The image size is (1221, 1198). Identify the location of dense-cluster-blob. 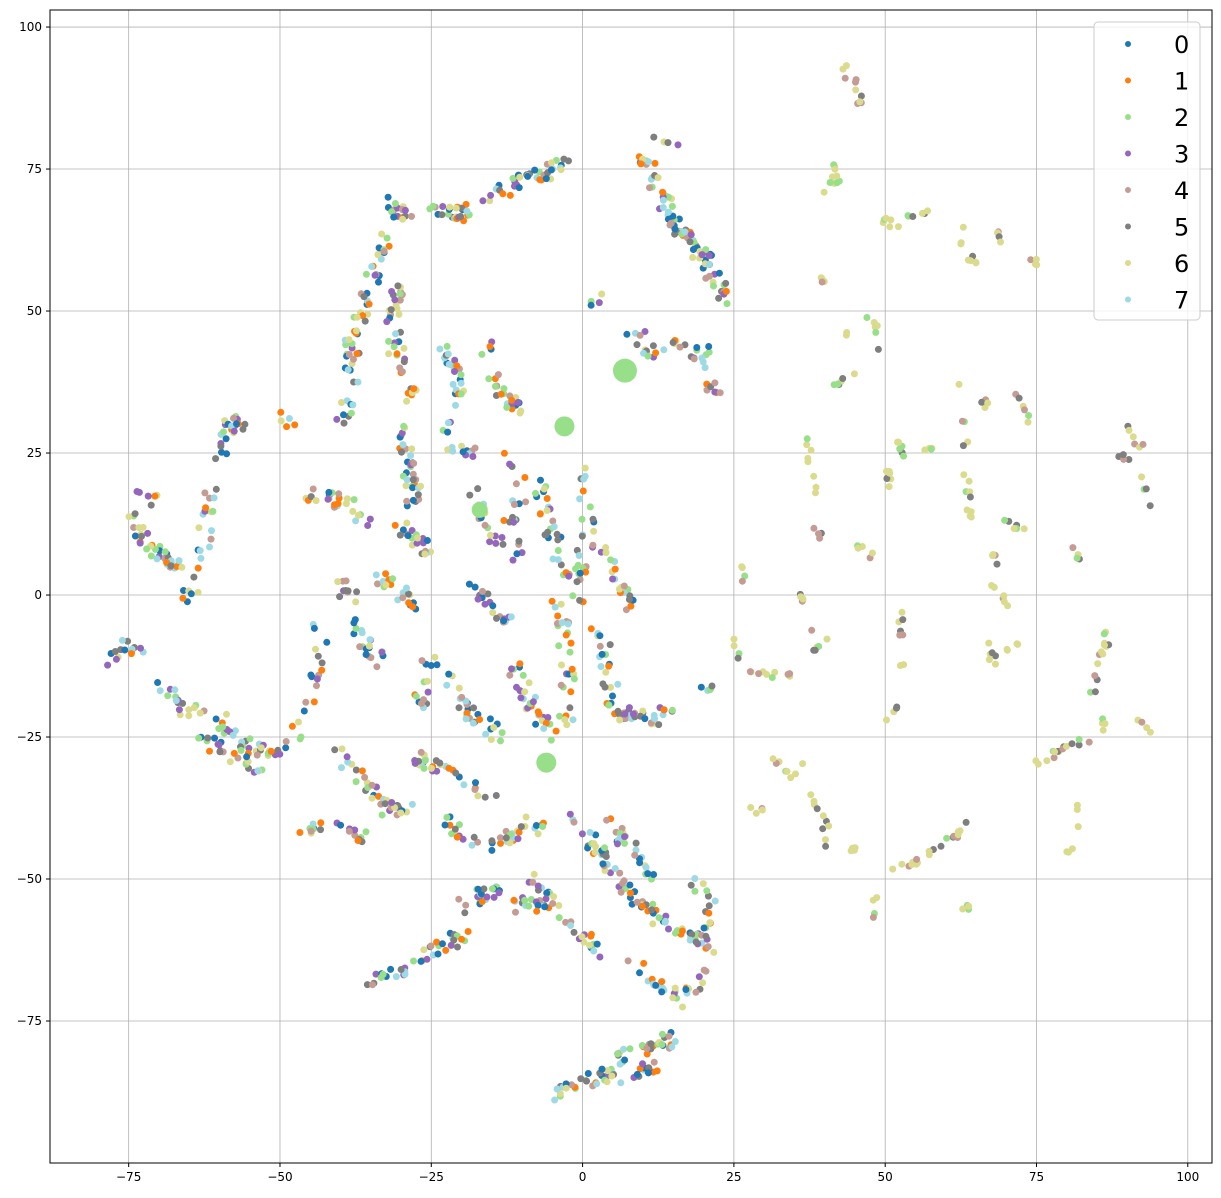
(624, 370).